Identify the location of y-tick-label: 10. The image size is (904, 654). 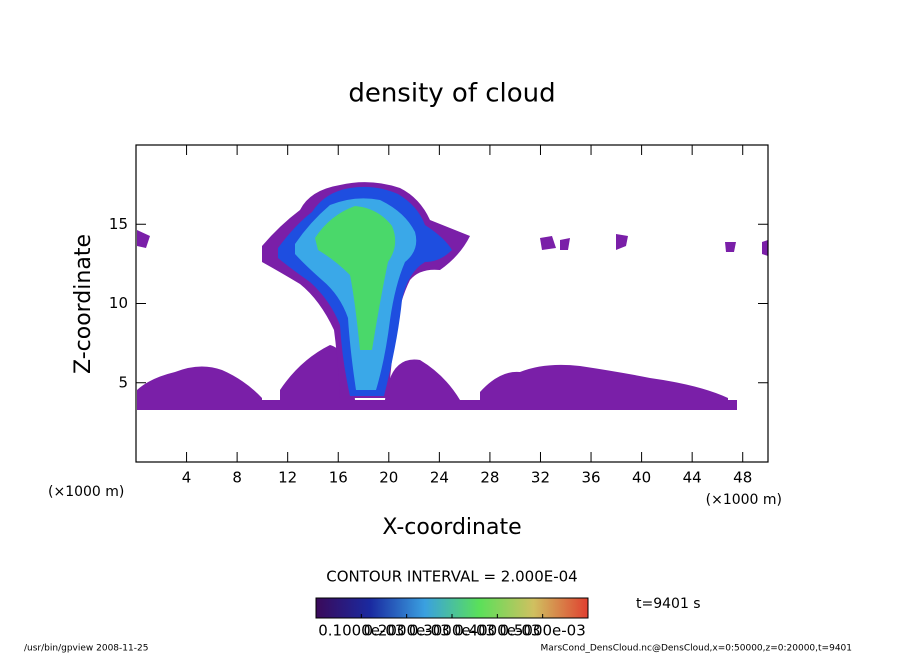
(118, 303).